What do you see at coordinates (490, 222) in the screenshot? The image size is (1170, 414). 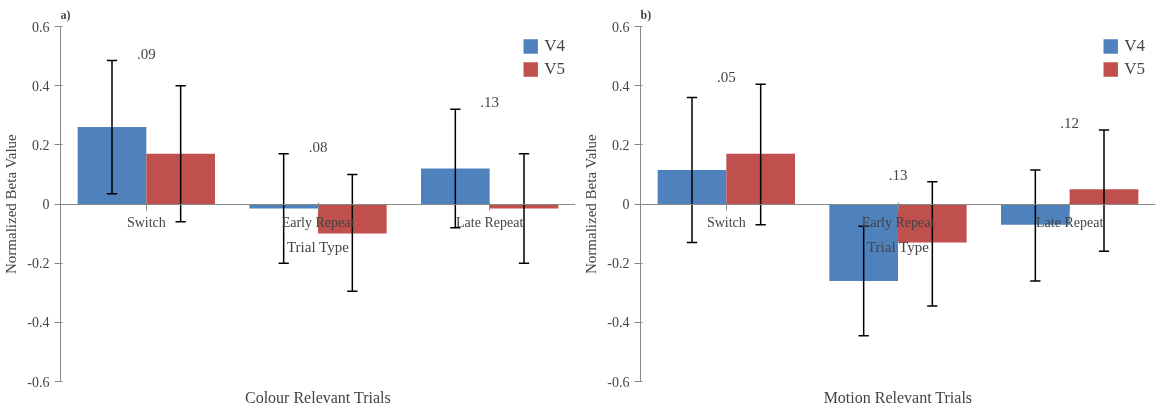 I see `x-tick-label: Late Repeat` at bounding box center [490, 222].